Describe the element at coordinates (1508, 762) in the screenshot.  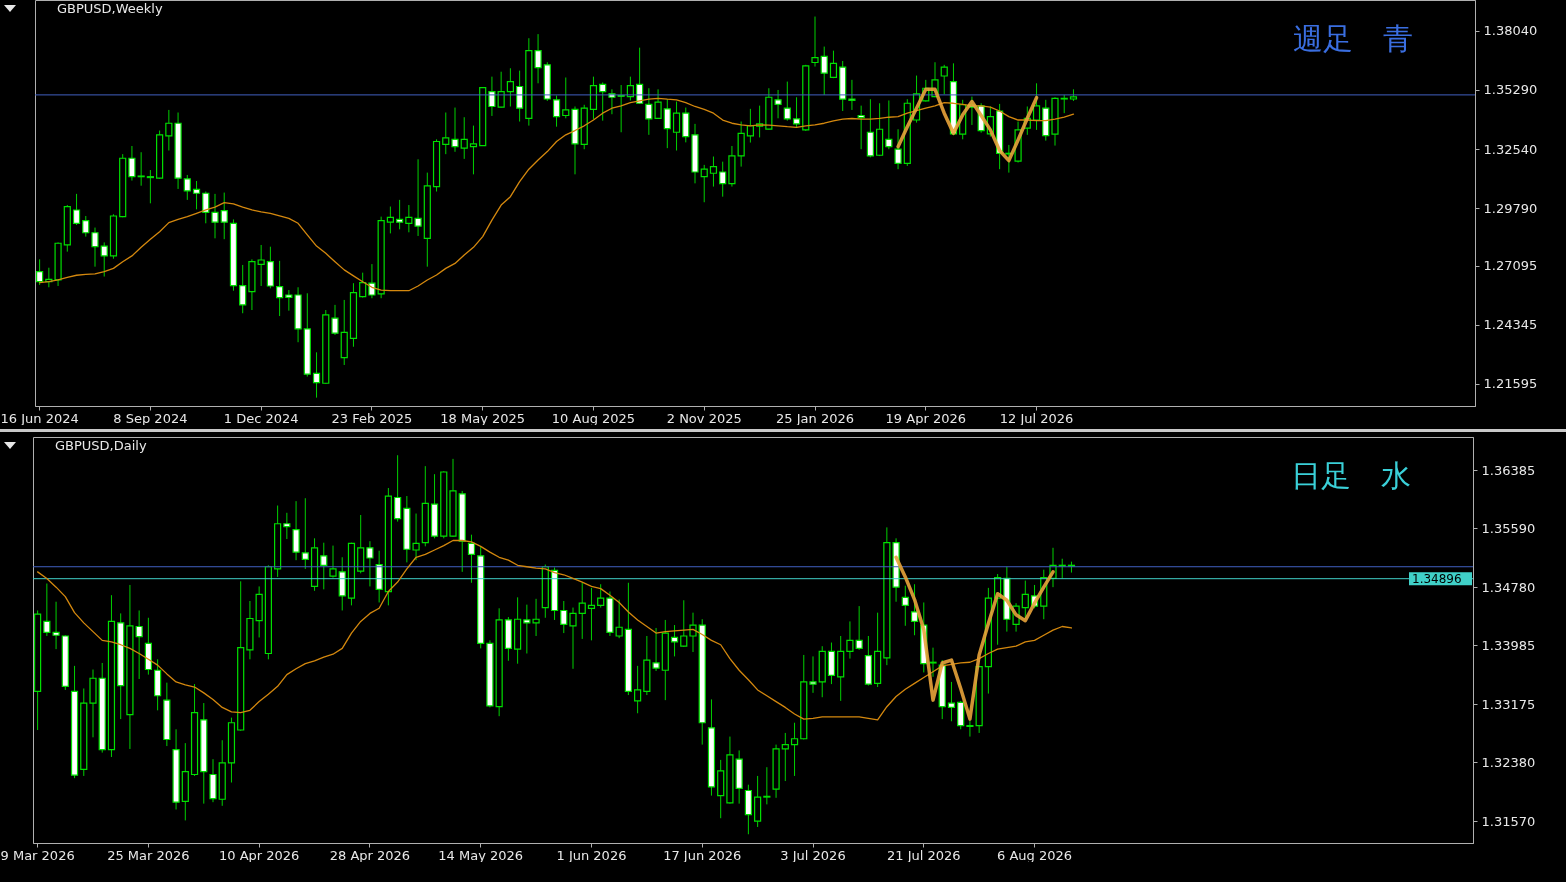
I see `y-tick-label: 1.32380` at that location.